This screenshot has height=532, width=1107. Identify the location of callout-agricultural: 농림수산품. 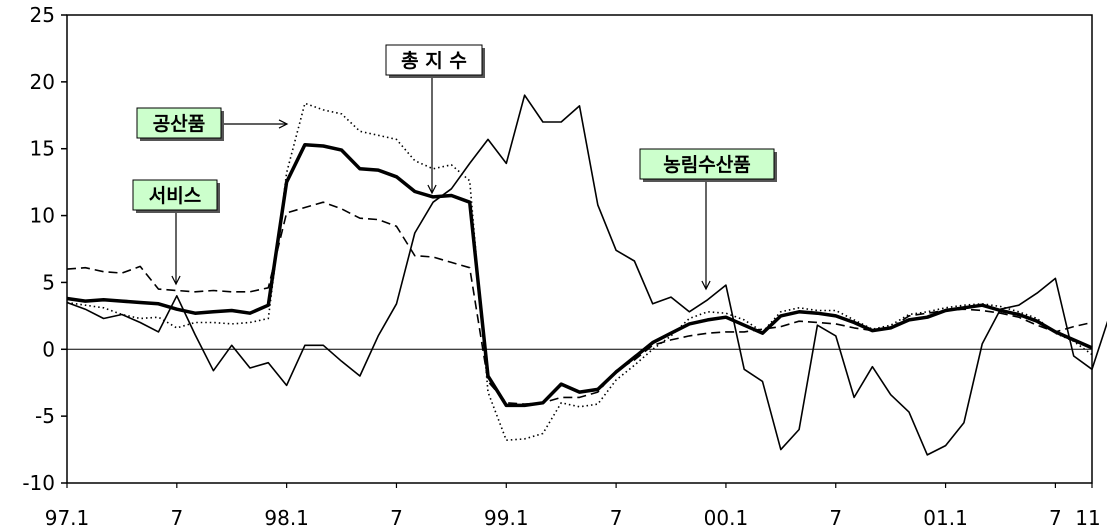
(708, 219).